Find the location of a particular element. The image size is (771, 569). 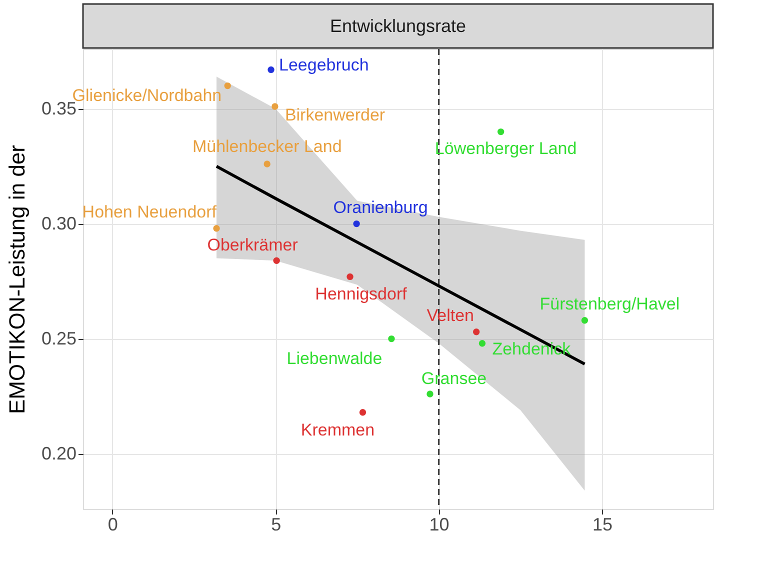

y-axis-title: EMOTIKON-Leistung in der is located at coordinates (17, 279).